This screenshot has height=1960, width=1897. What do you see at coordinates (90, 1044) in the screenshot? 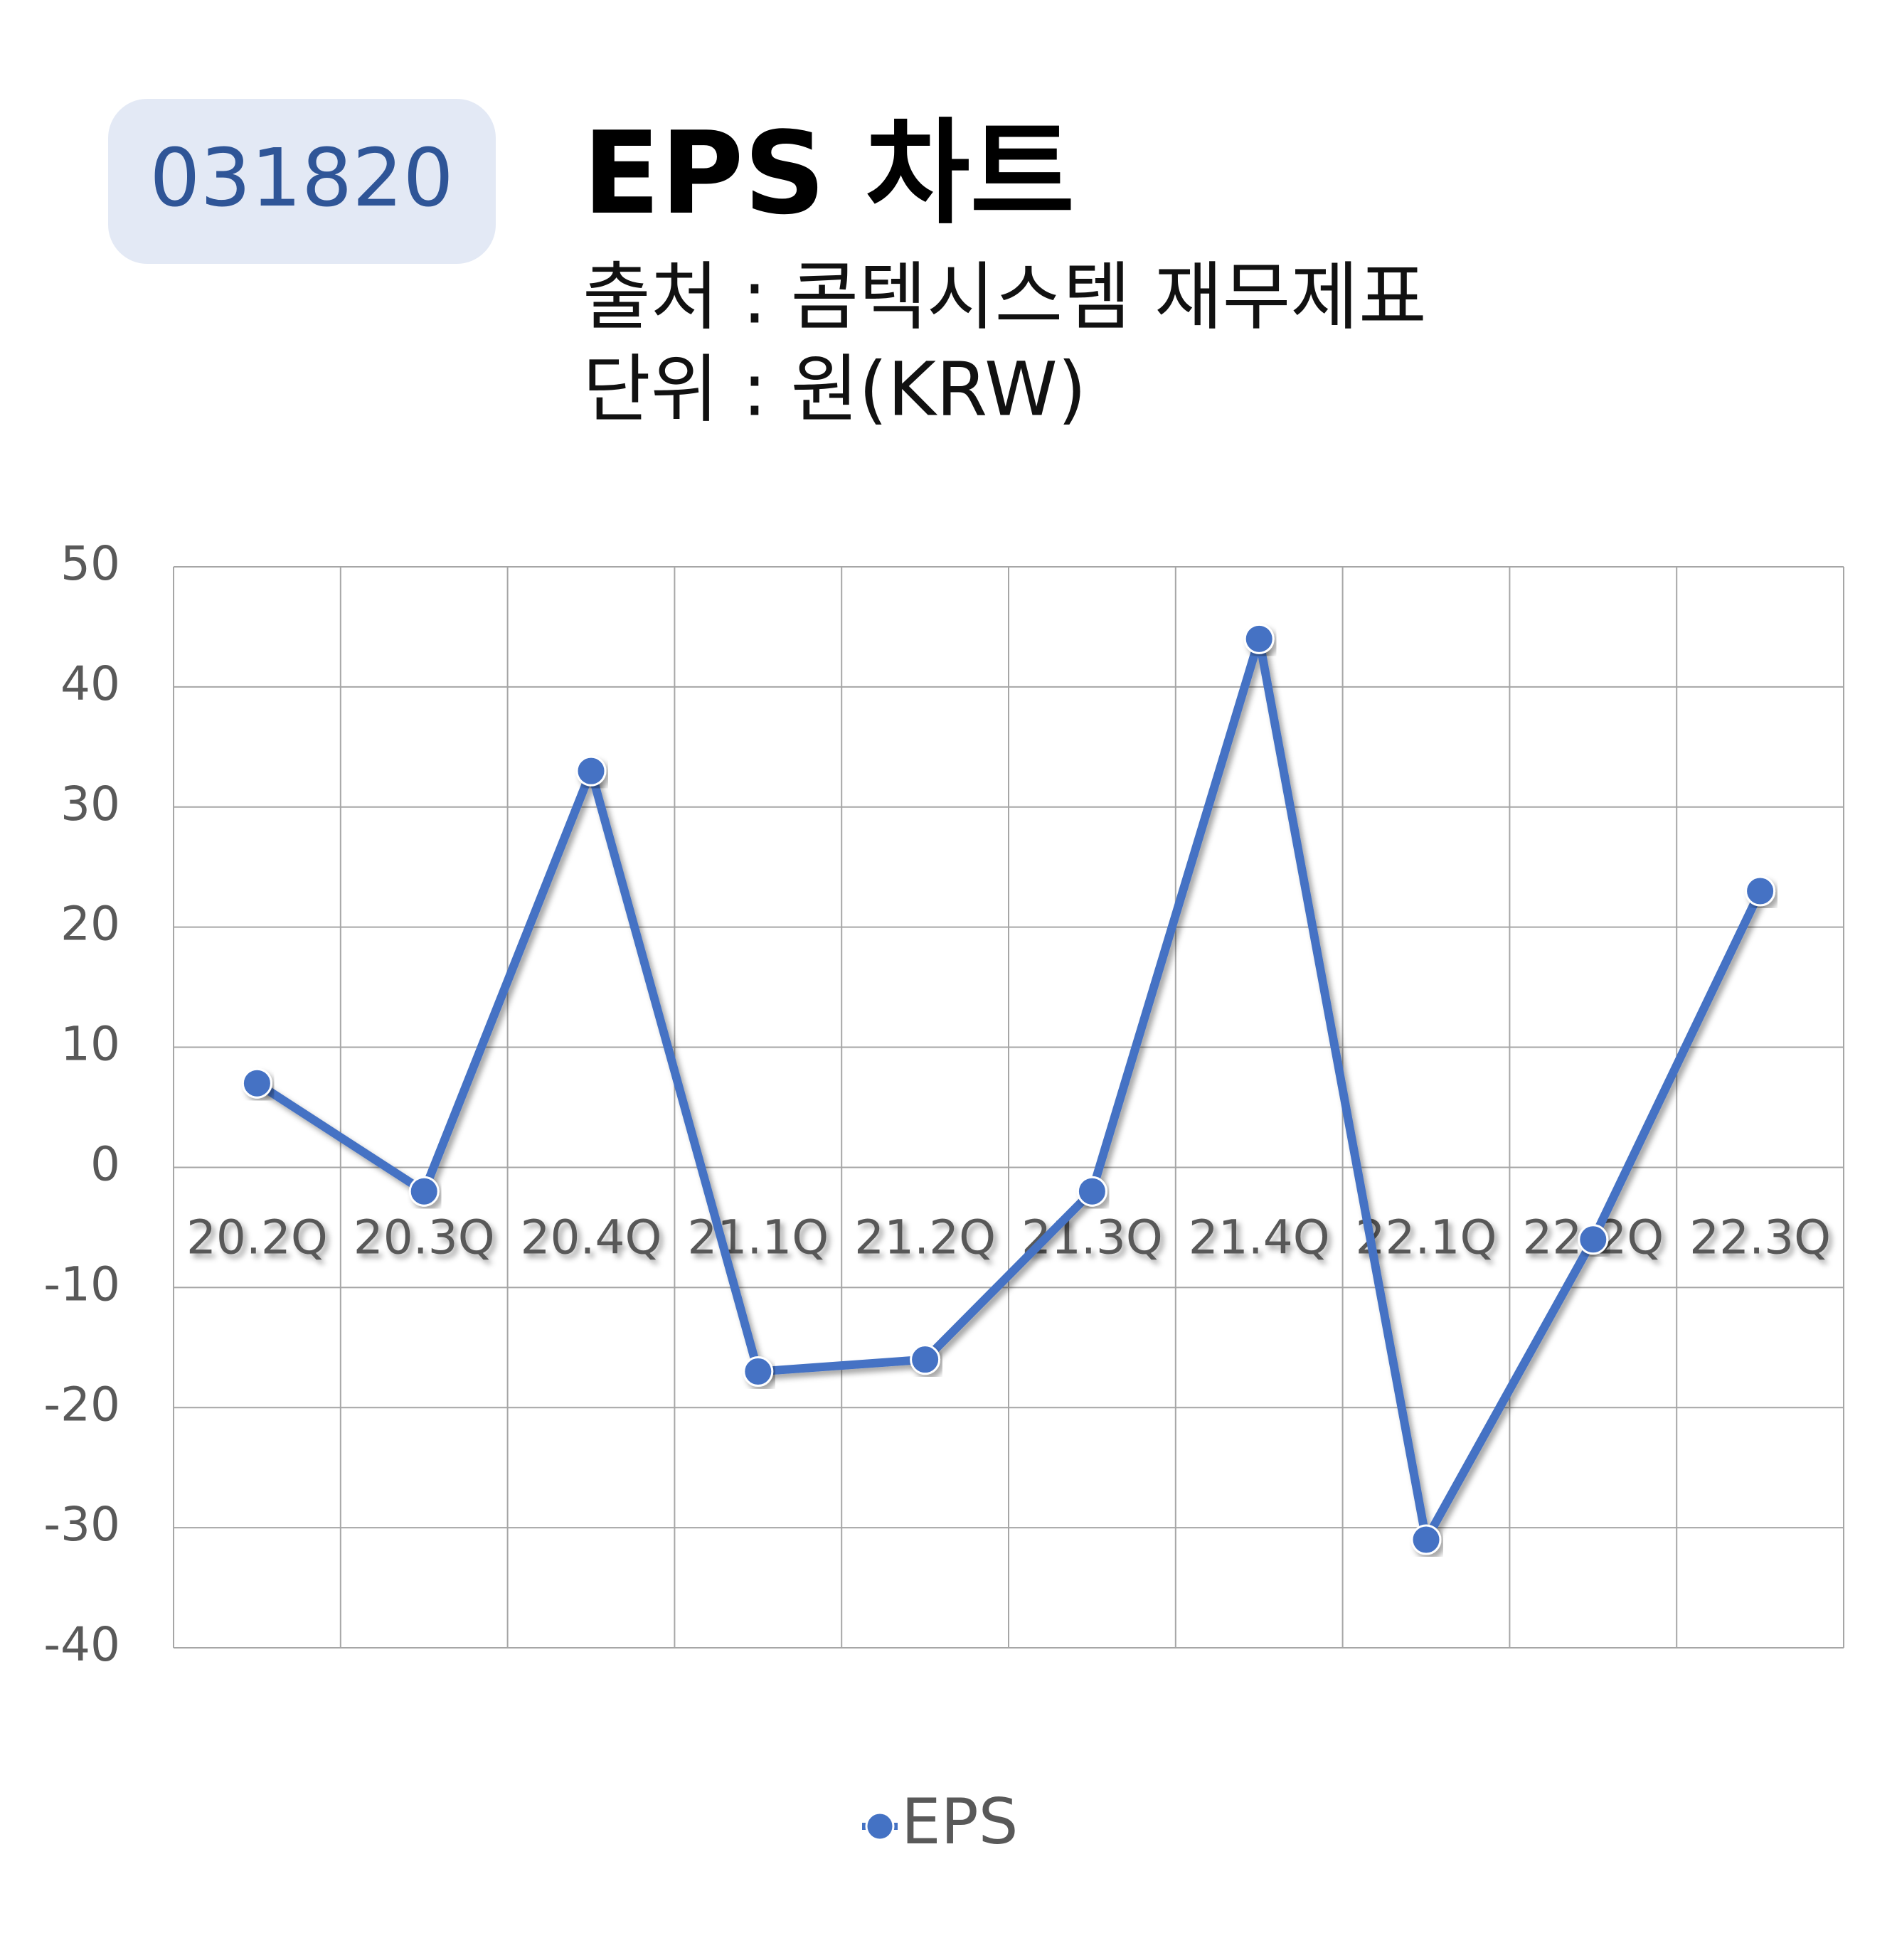
I see `y-tick-label: 10` at bounding box center [90, 1044].